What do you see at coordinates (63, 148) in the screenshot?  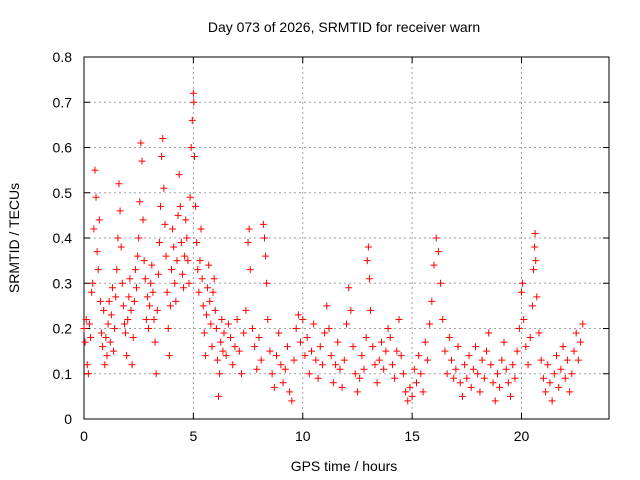 I see `y-tick-label: 0.6` at bounding box center [63, 148].